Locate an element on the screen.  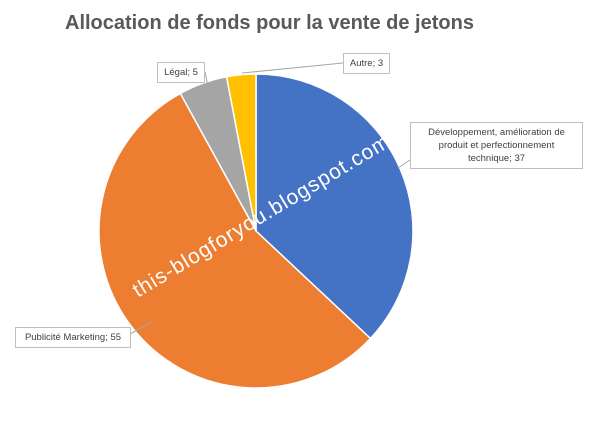
data-label: Publicité Marketing; 55 is located at coordinates (73, 337).